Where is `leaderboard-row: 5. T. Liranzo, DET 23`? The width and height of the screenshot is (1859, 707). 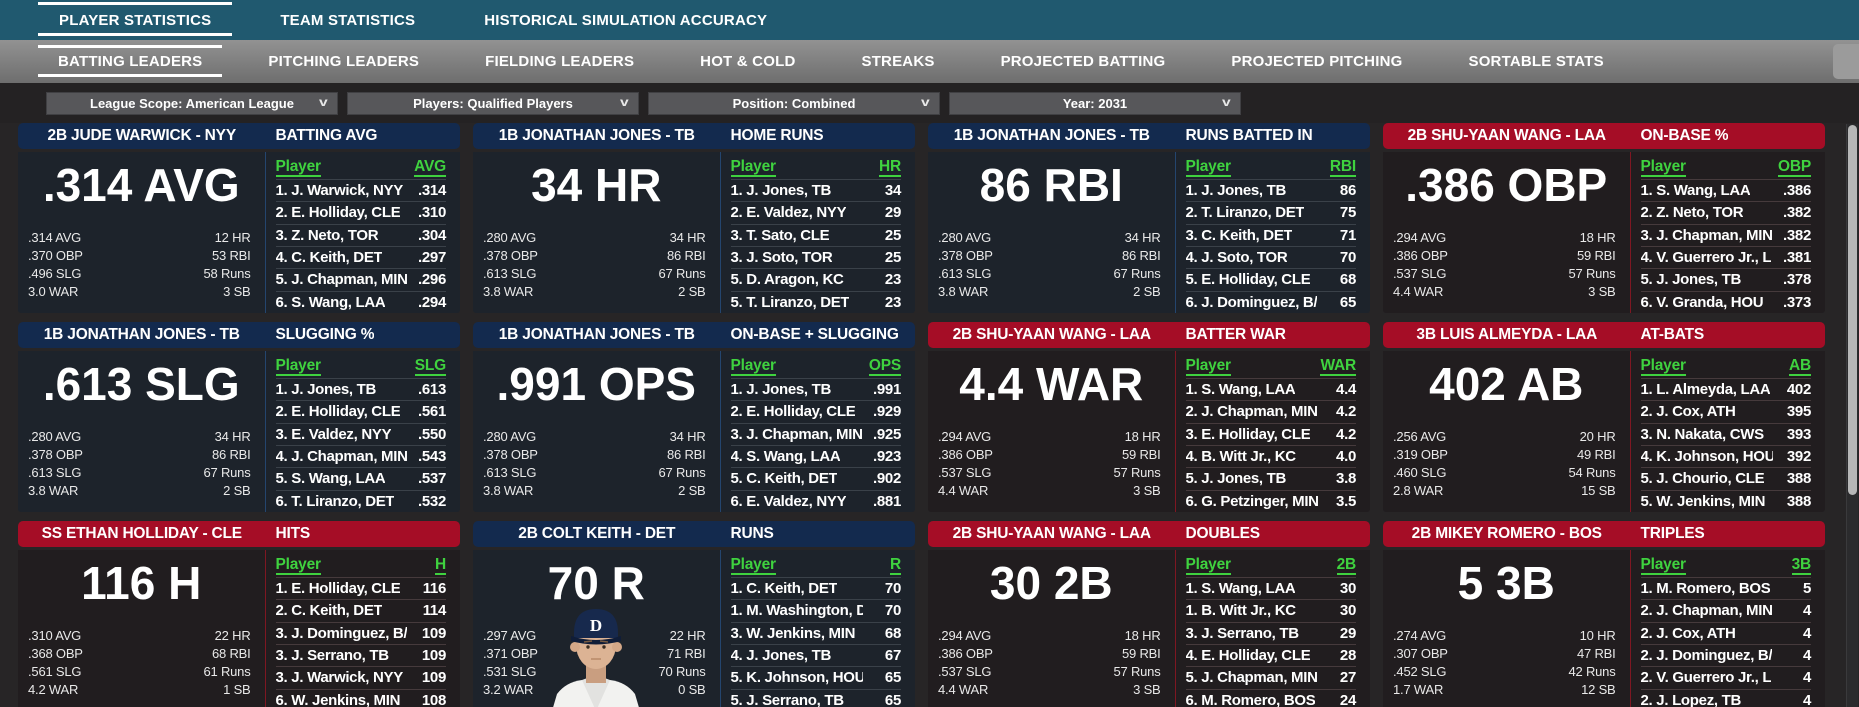 leaderboard-row: 5. T. Liranzo, DET 23 is located at coordinates (815, 301).